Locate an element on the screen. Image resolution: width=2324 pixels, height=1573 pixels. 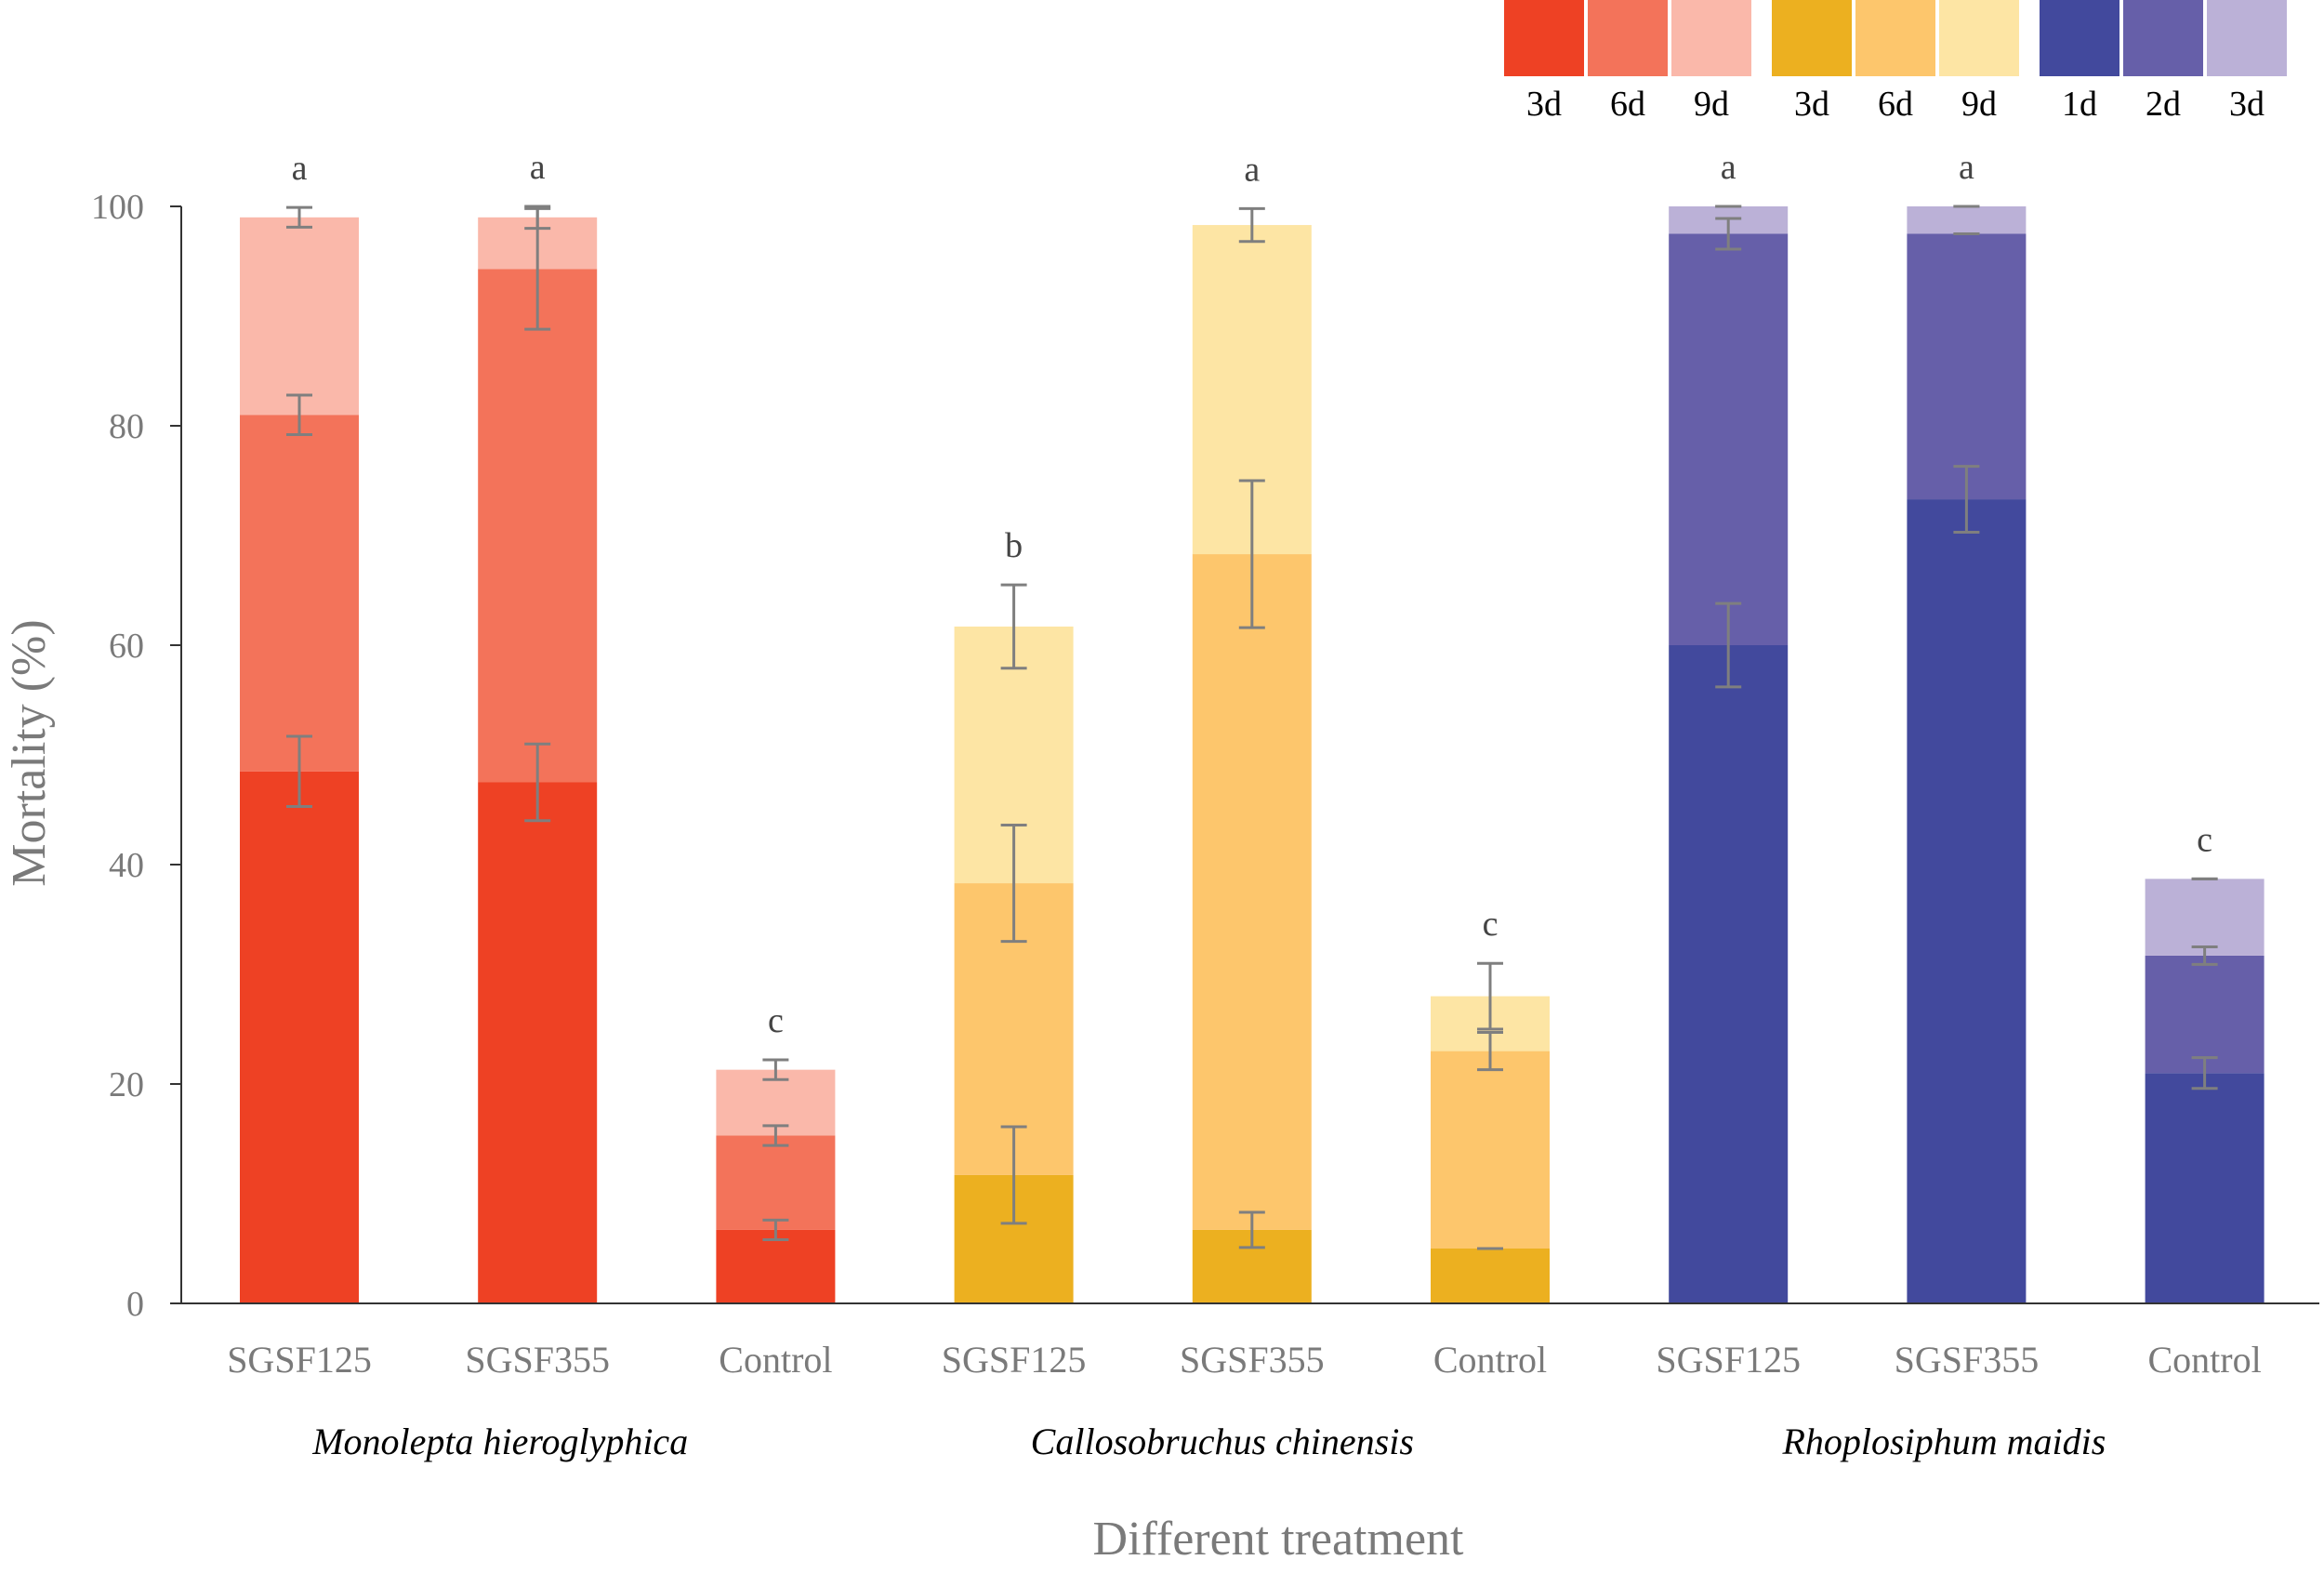
y-tick-label: 0 is located at coordinates (135, 1304).